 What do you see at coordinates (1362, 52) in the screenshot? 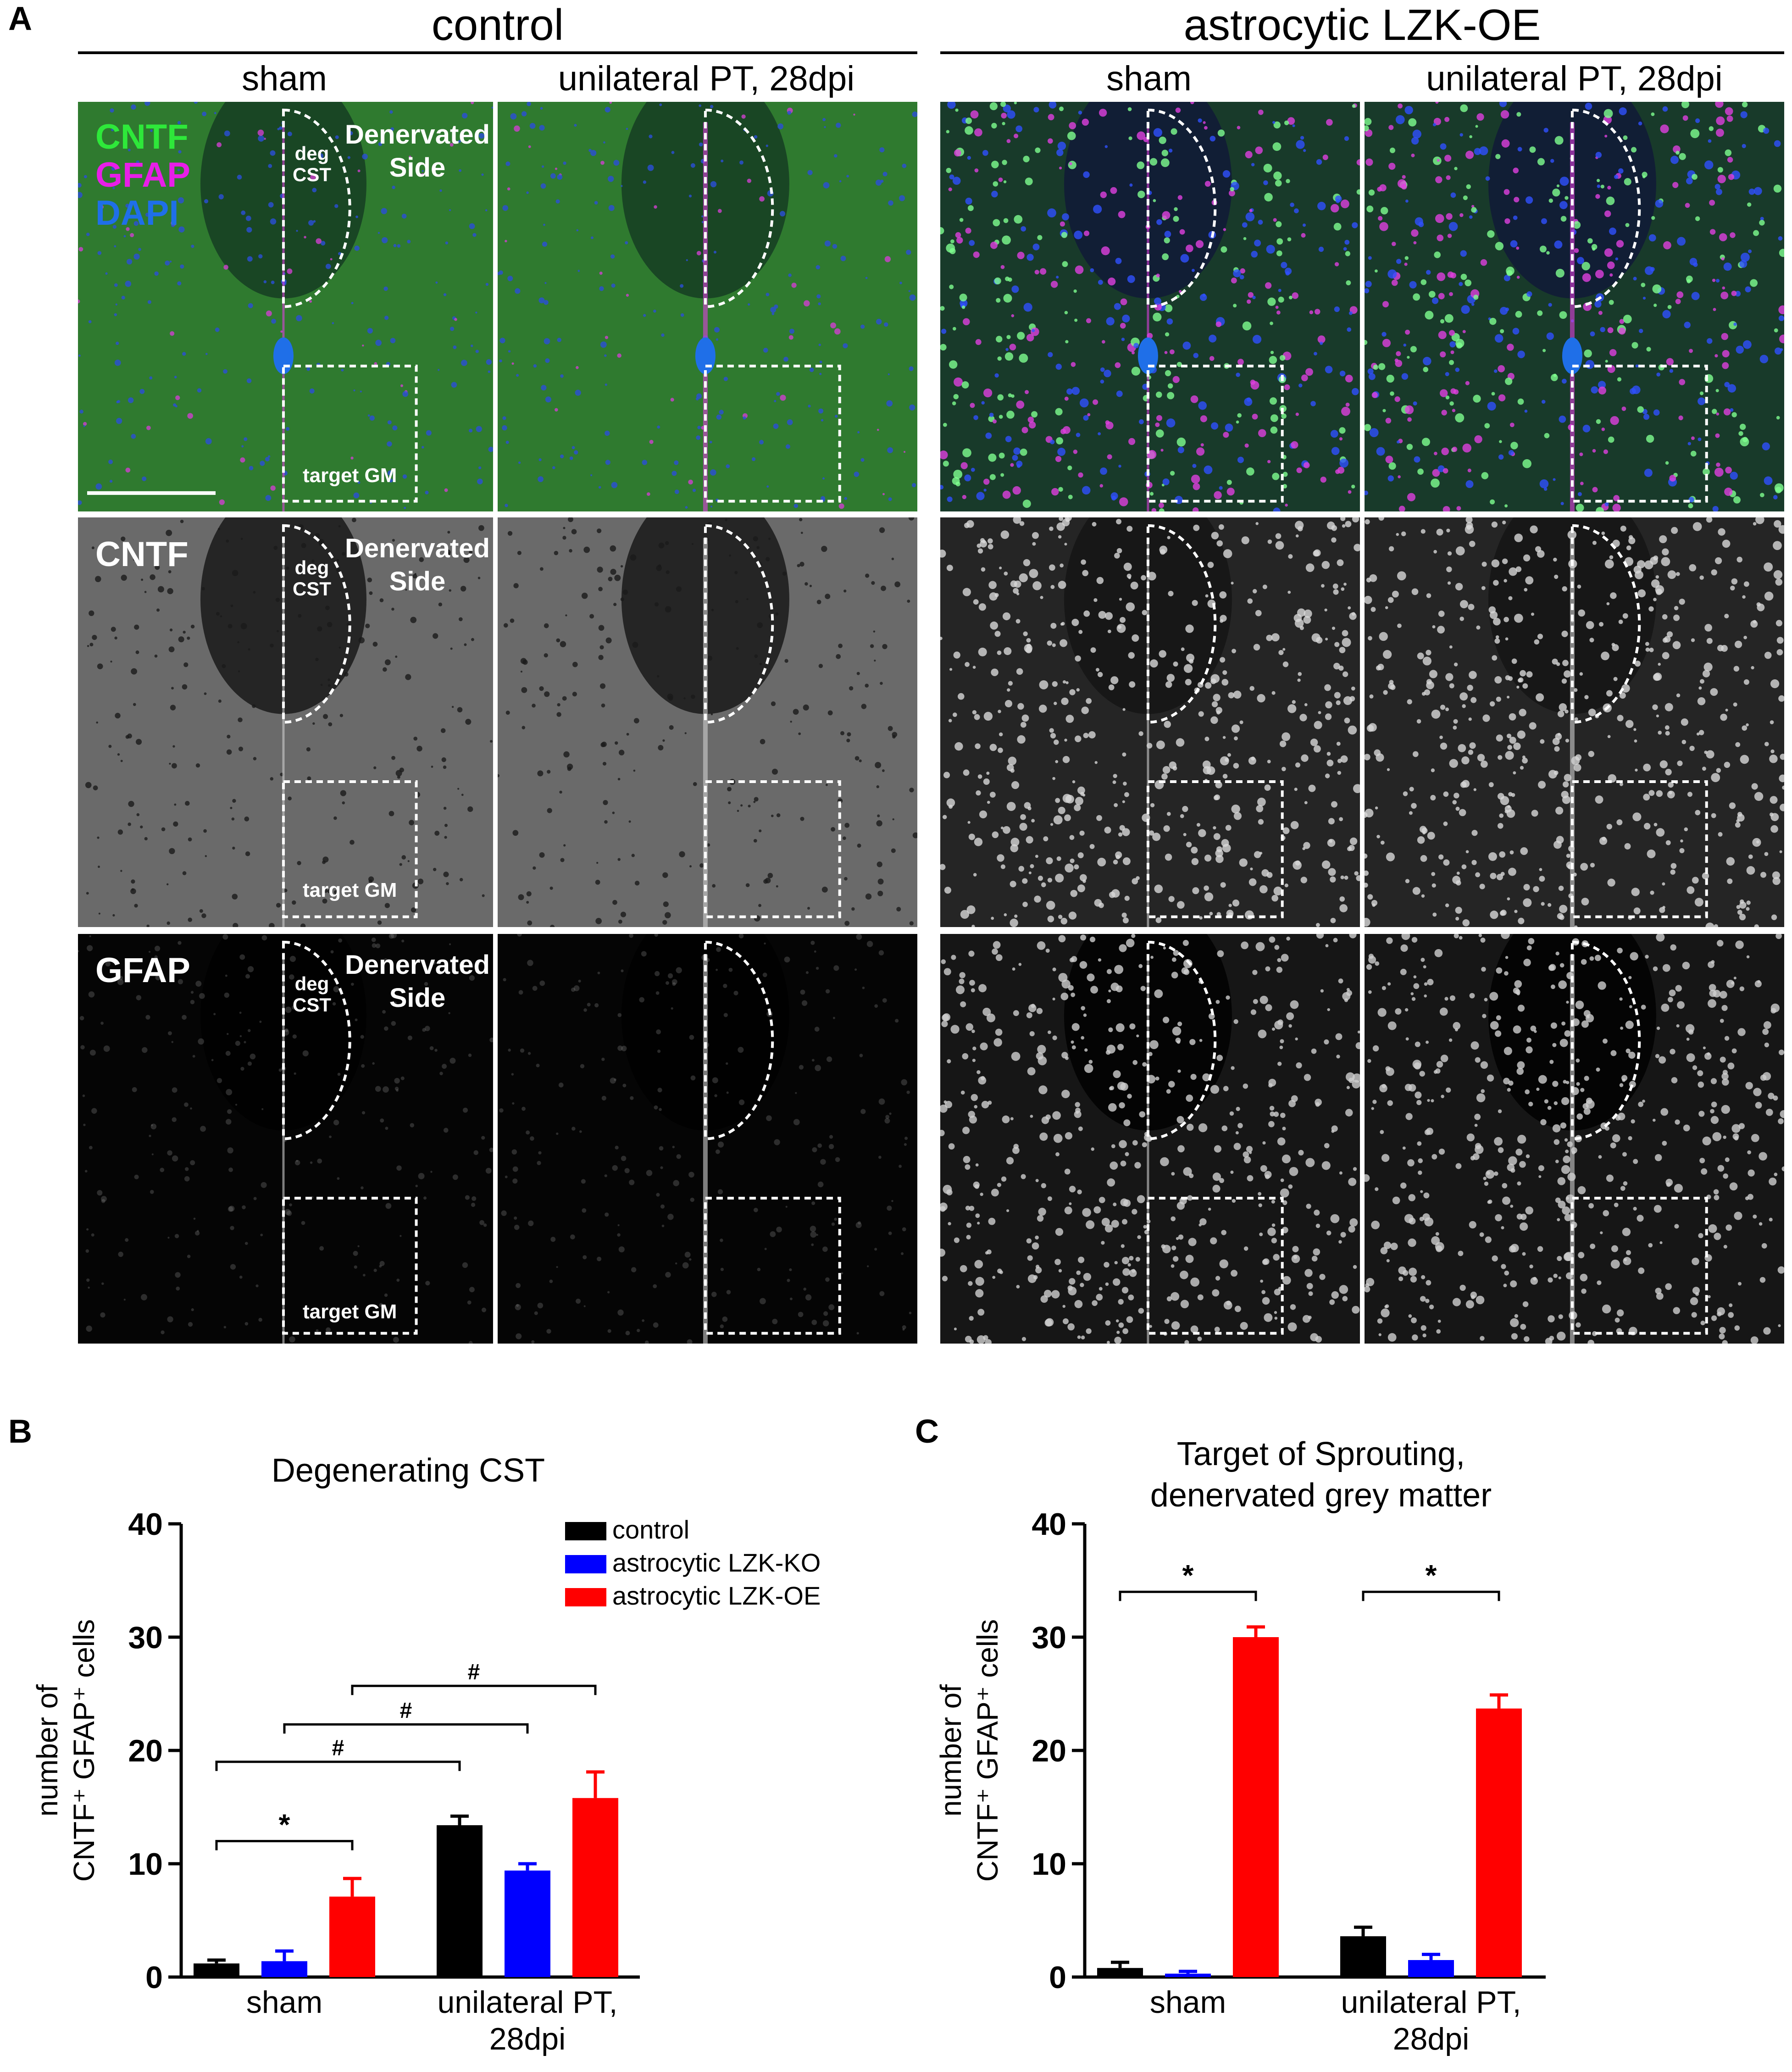
I see `group-underline-lzk-oe` at bounding box center [1362, 52].